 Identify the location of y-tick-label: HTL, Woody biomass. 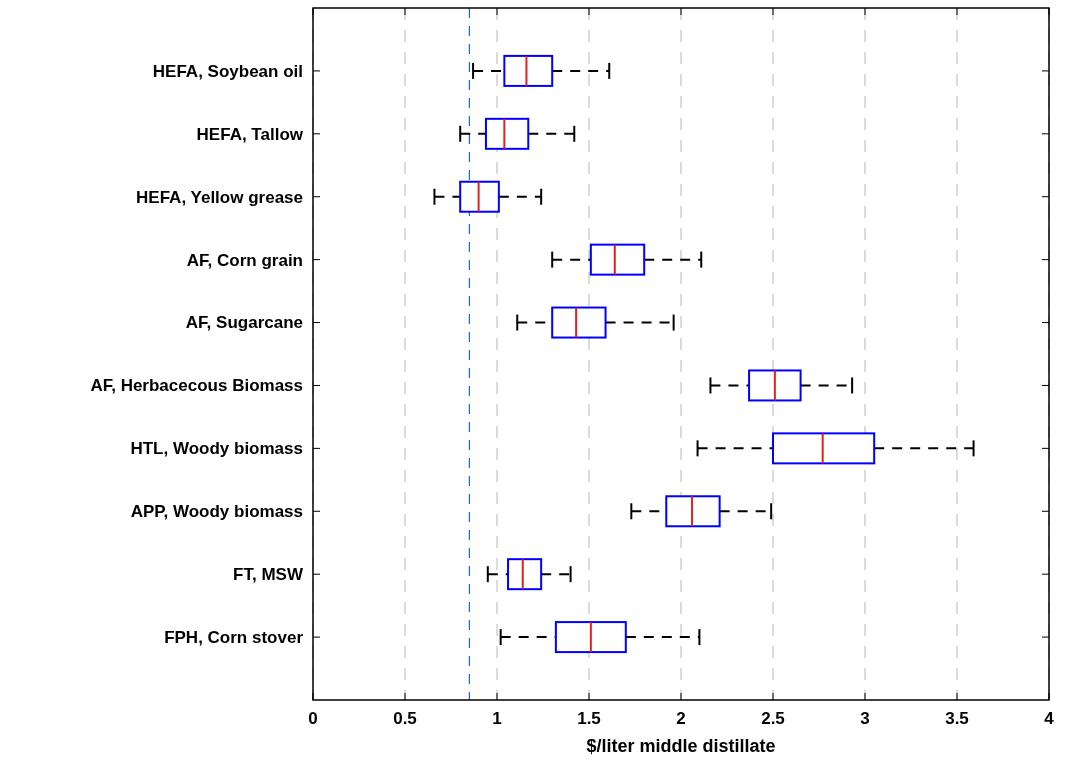
(216, 449).